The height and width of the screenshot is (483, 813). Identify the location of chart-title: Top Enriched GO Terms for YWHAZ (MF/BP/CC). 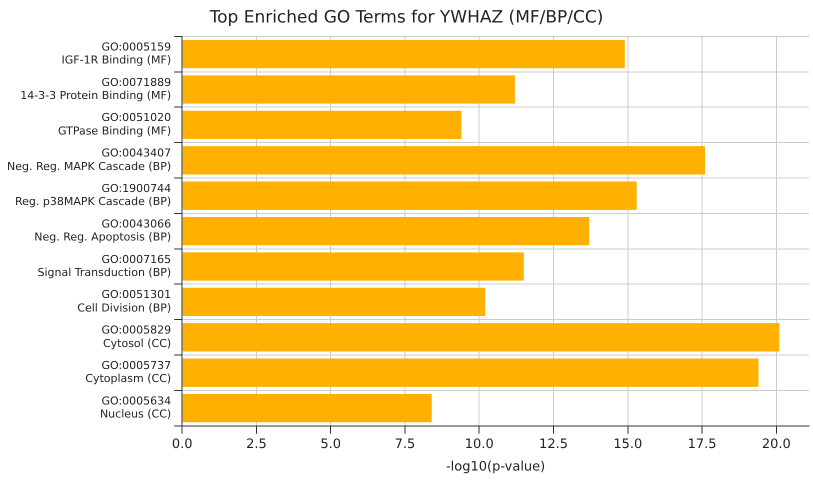
(406, 18).